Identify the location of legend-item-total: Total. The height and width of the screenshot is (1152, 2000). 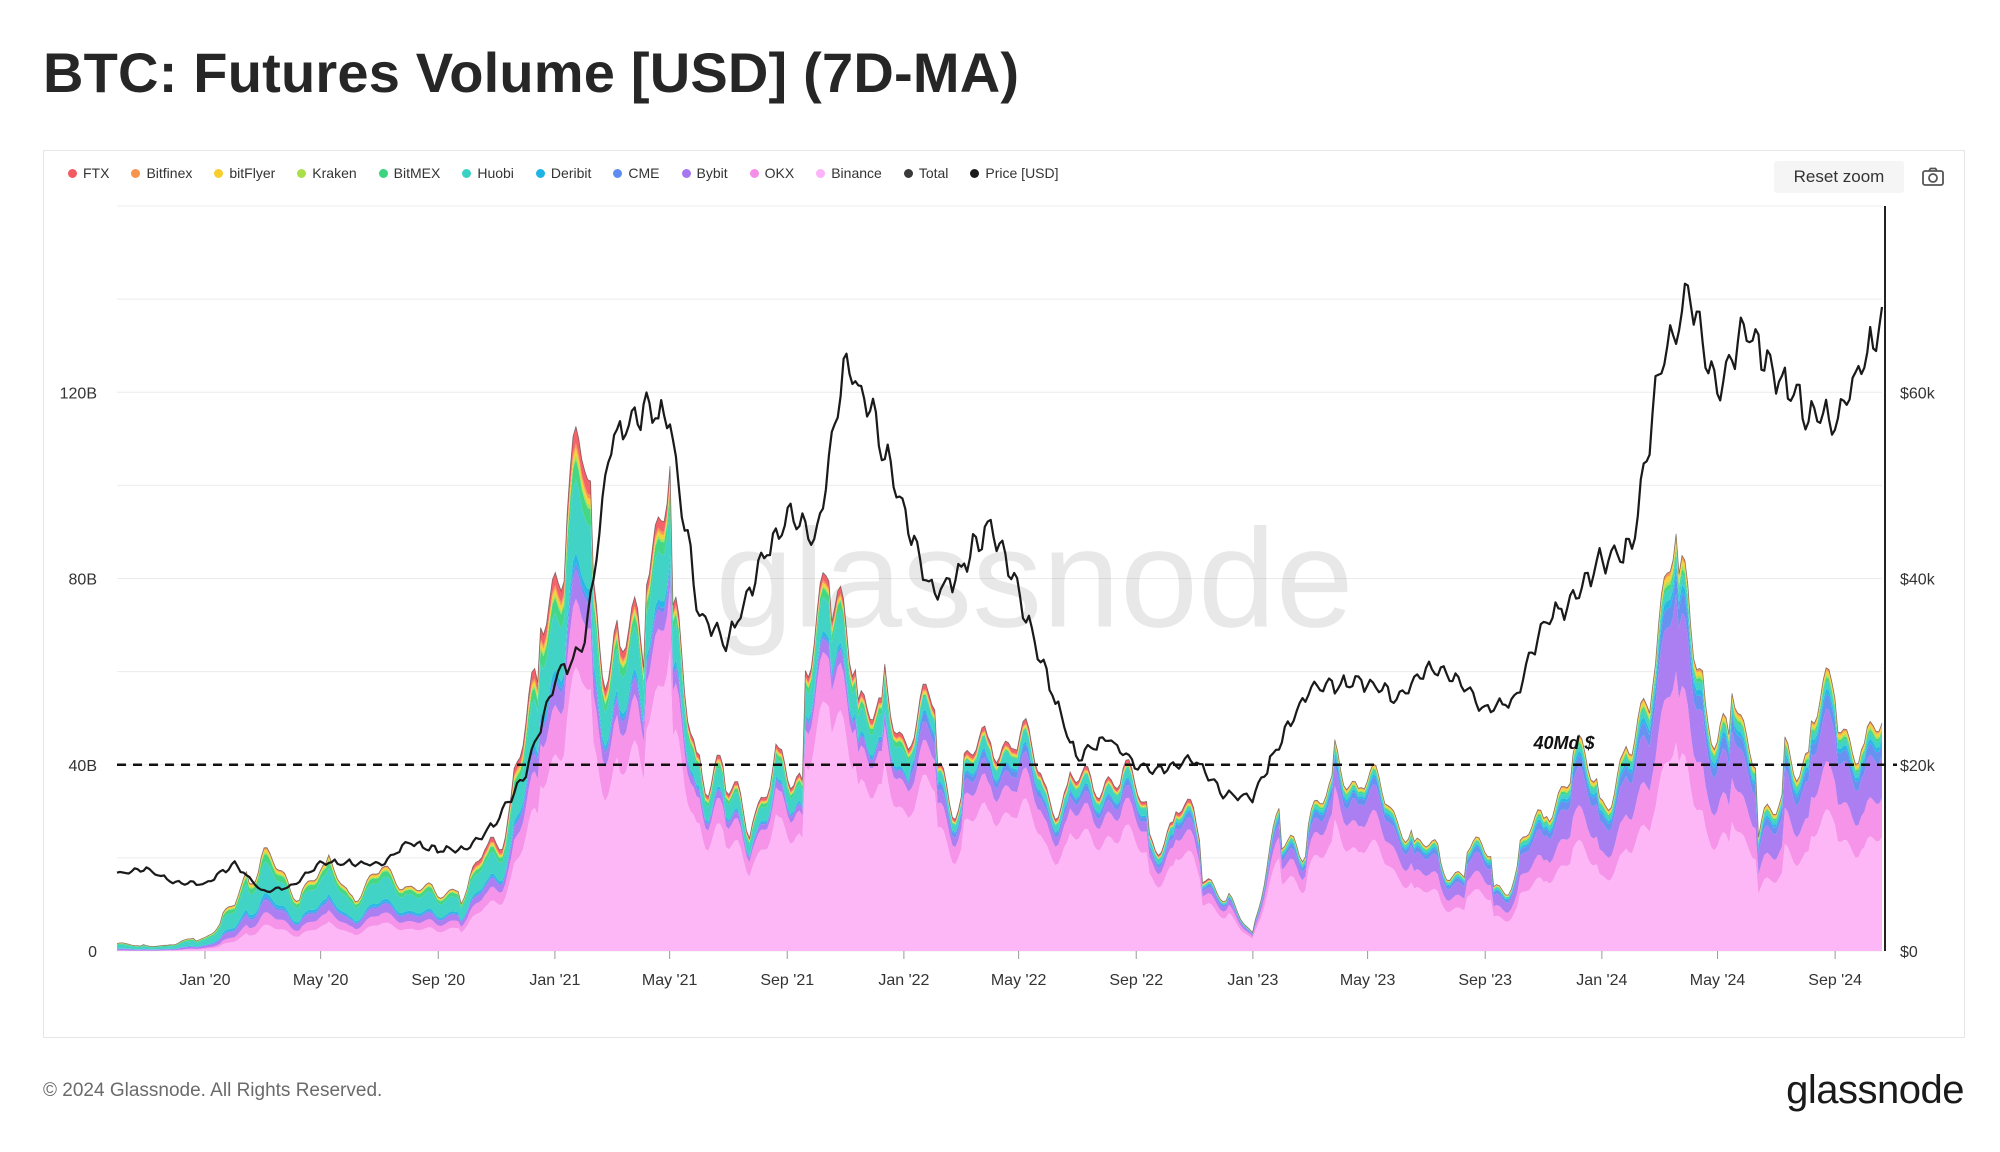
(926, 173).